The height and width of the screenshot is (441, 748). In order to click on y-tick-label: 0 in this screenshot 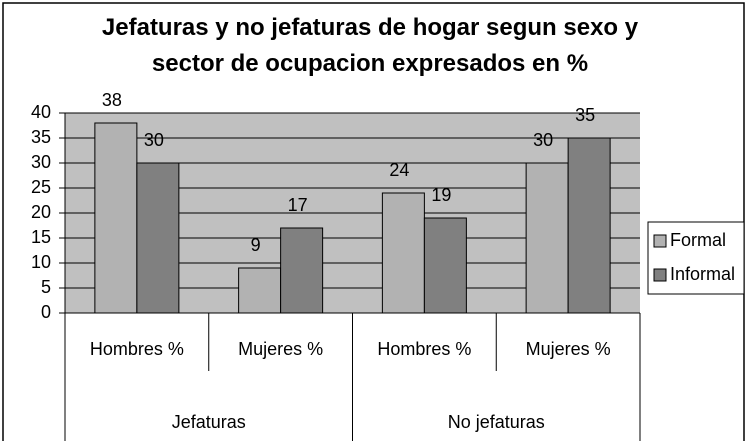, I will do `click(46, 312)`.